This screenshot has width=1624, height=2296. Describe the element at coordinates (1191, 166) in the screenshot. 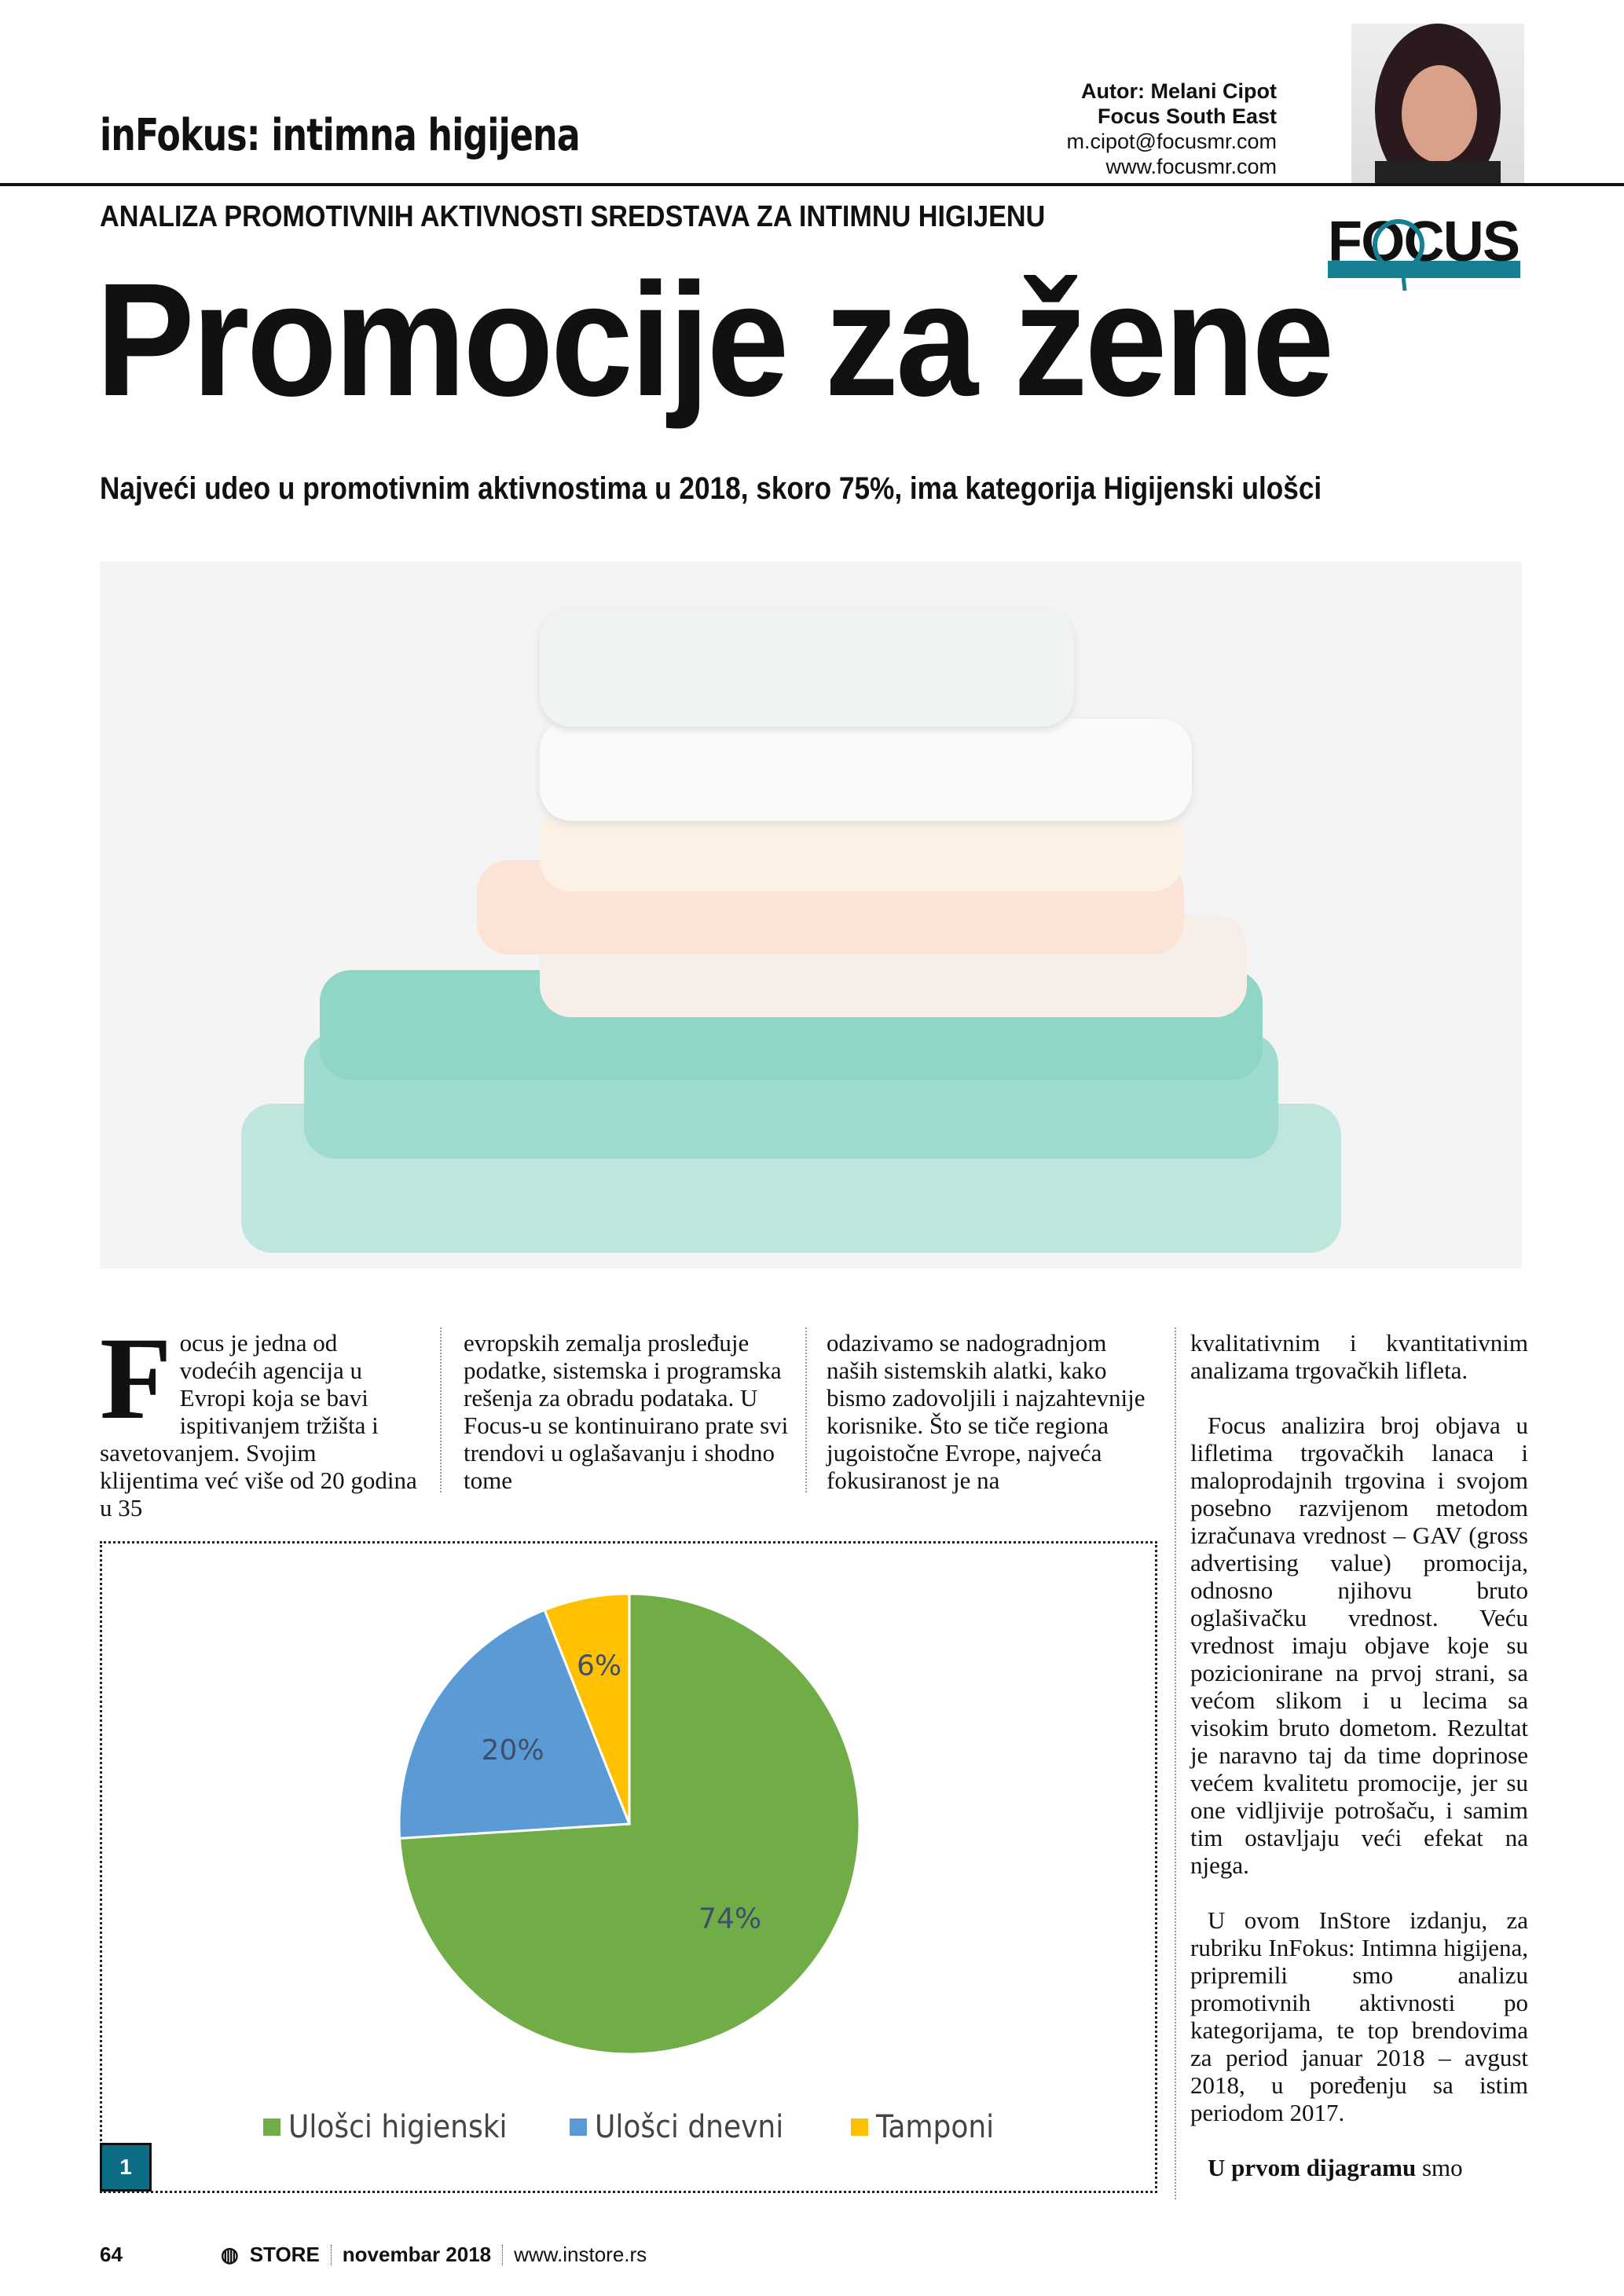

I see `author-website: www.focusmr.com` at that location.